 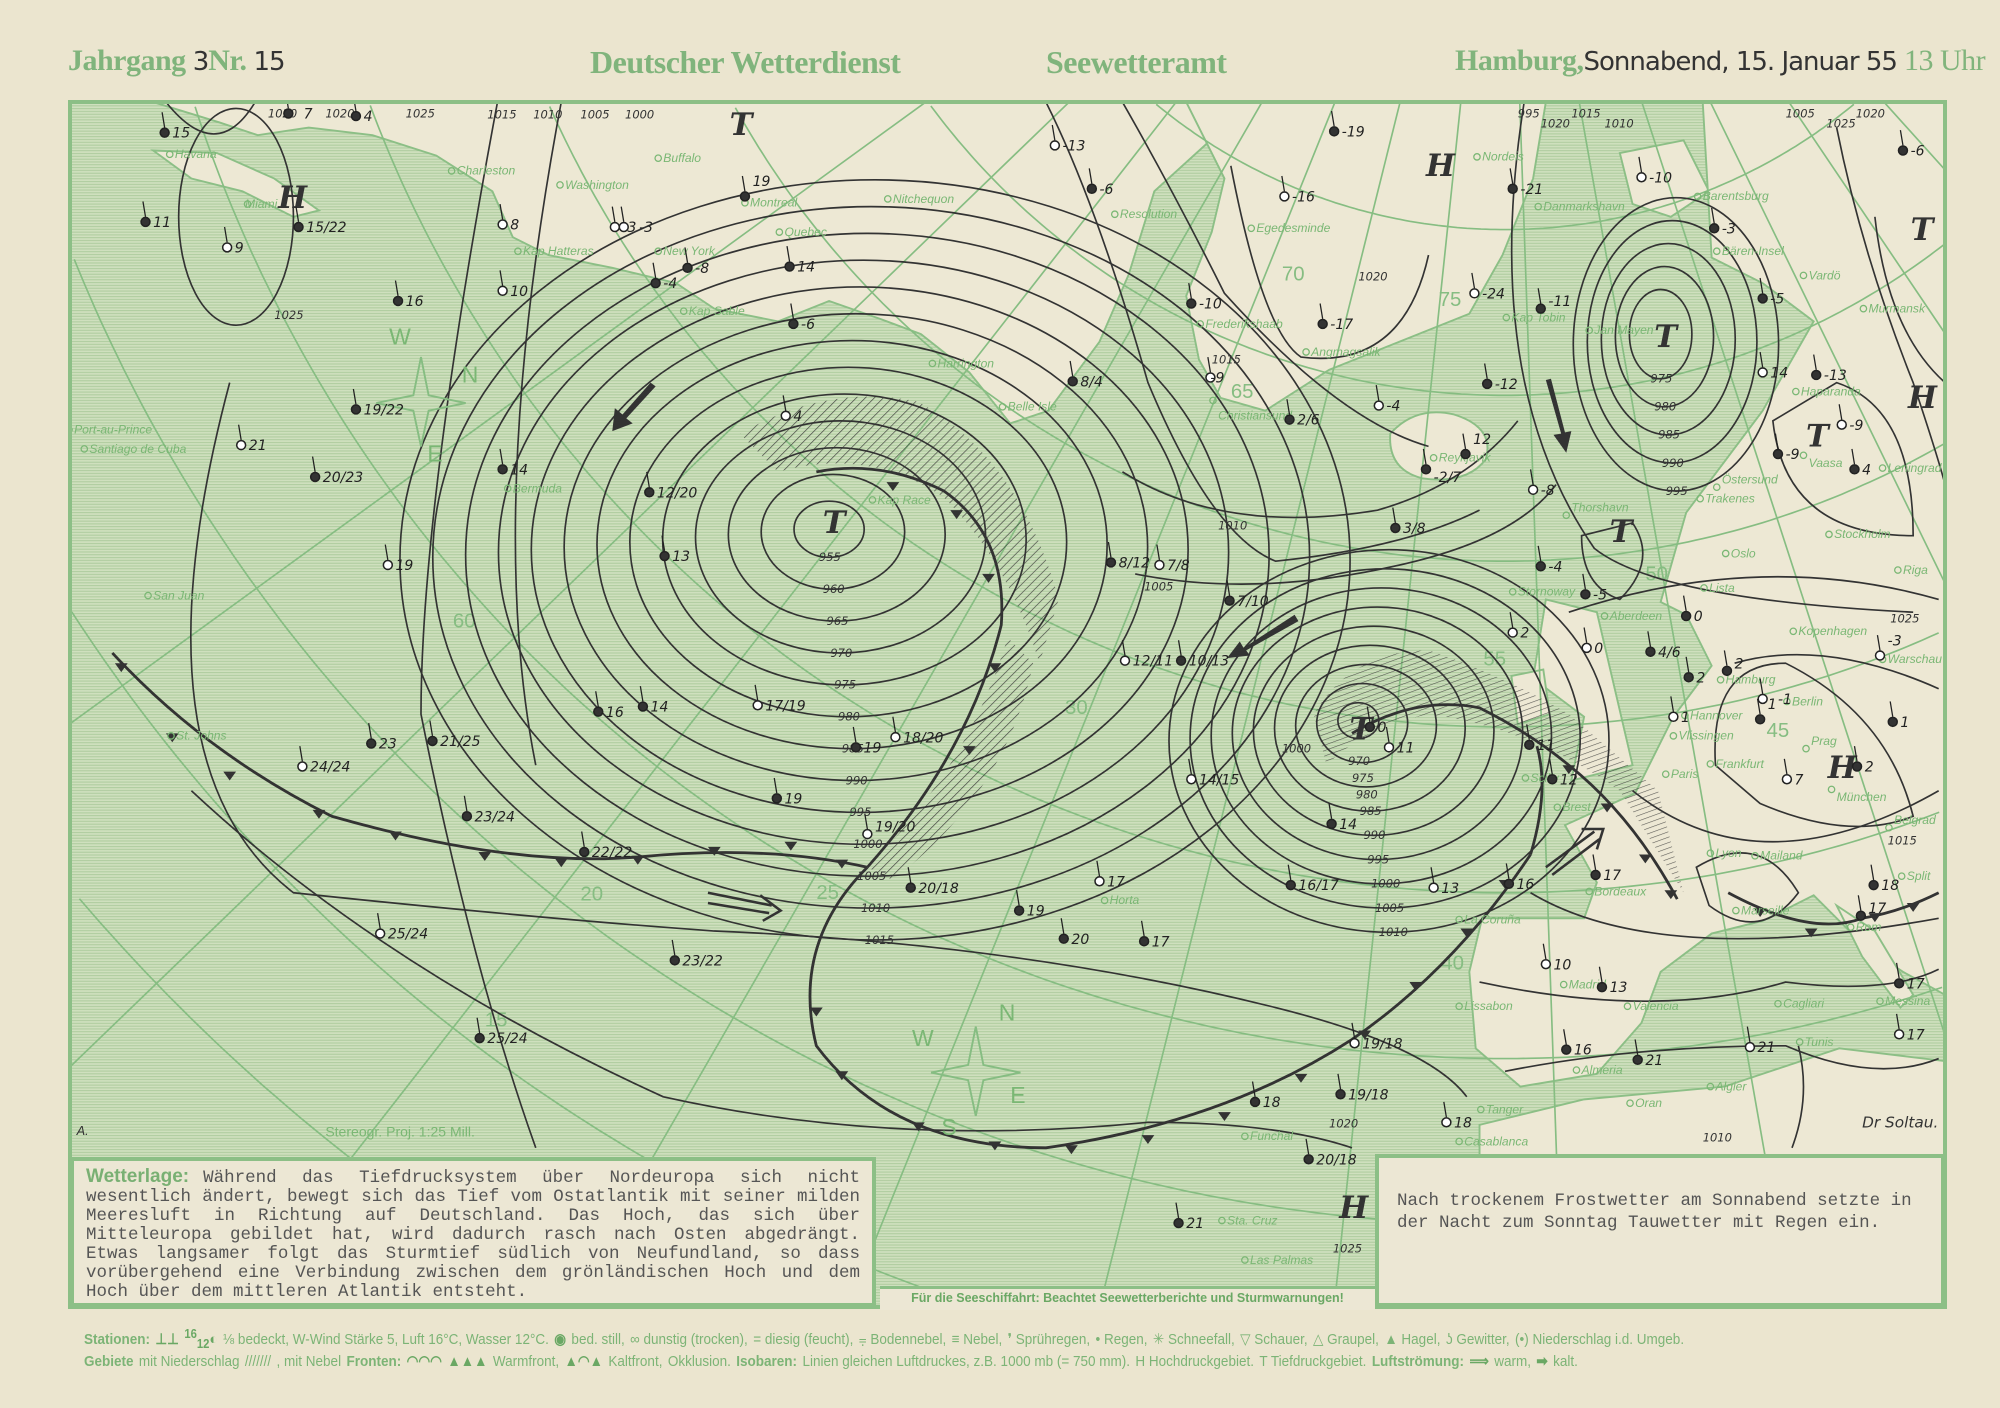 What do you see at coordinates (1518, 878) in the screenshot?
I see `station-report: 16` at bounding box center [1518, 878].